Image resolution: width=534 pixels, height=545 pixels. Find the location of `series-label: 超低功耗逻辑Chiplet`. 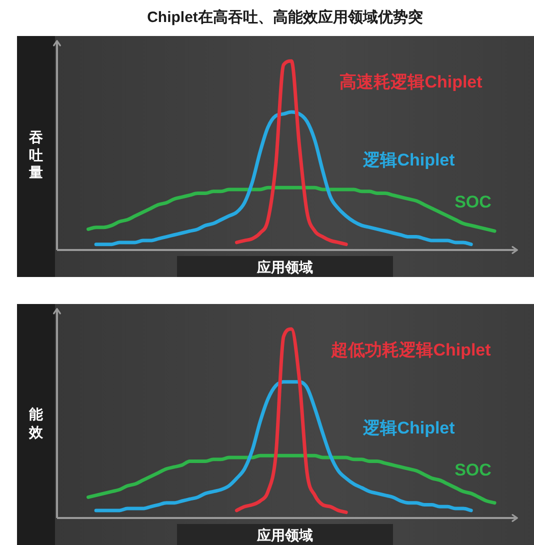

series-label: 超低功耗逻辑Chiplet is located at coordinates (411, 350).